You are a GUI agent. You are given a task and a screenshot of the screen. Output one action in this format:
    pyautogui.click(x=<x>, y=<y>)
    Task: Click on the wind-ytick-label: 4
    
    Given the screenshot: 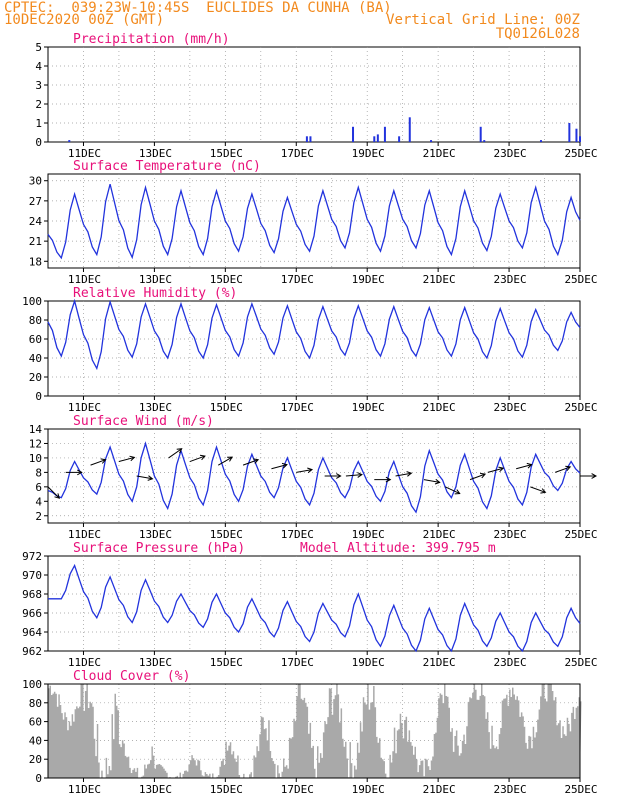 What is the action you would take?
    pyautogui.click(x=38, y=501)
    